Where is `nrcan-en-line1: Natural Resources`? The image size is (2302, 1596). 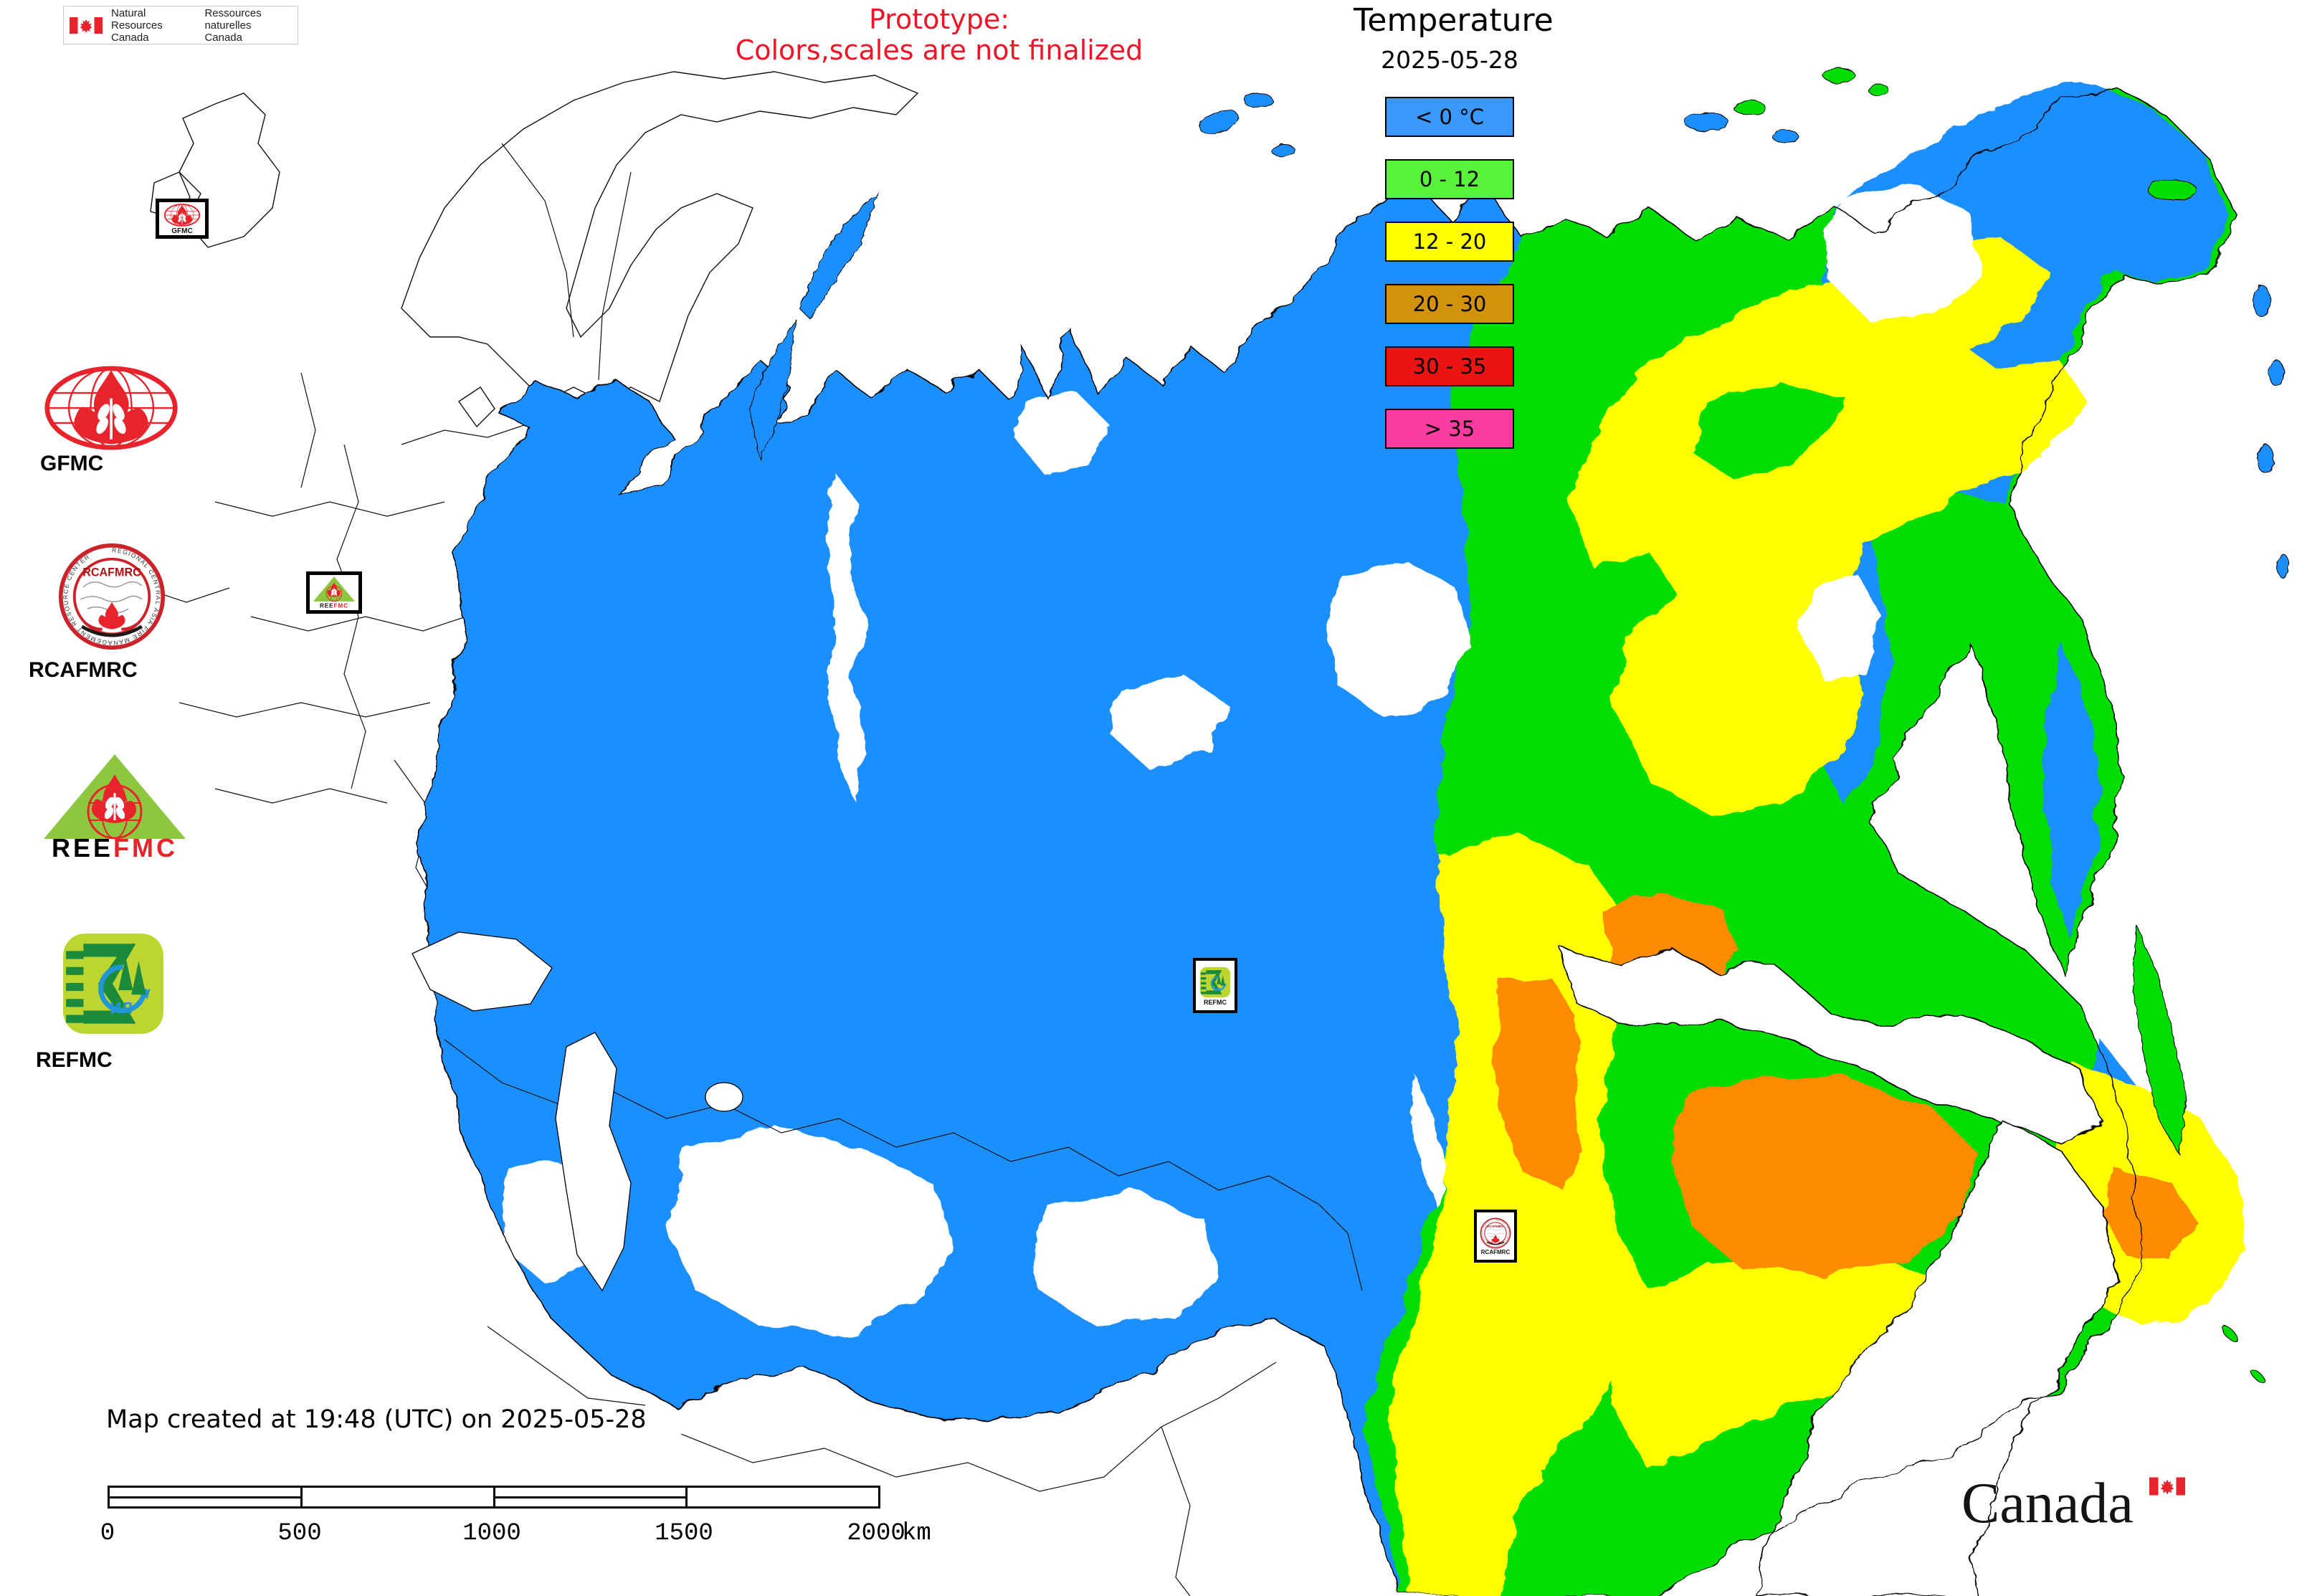
nrcan-en-line1: Natural Resources is located at coordinates (137, 19).